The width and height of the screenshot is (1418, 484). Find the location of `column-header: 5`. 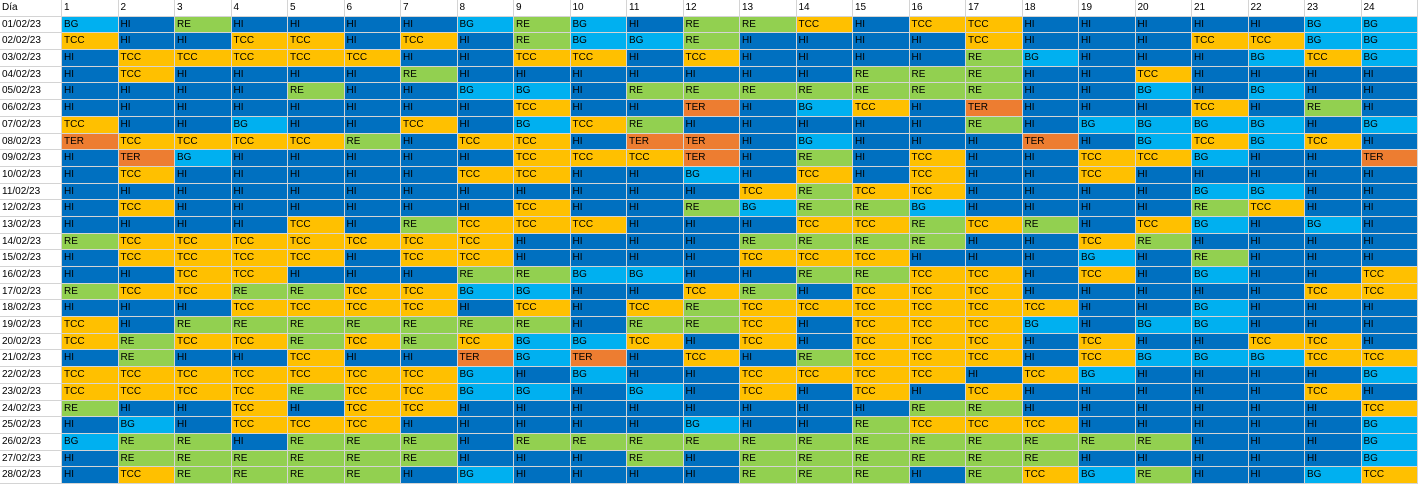

column-header: 5 is located at coordinates (316, 8).